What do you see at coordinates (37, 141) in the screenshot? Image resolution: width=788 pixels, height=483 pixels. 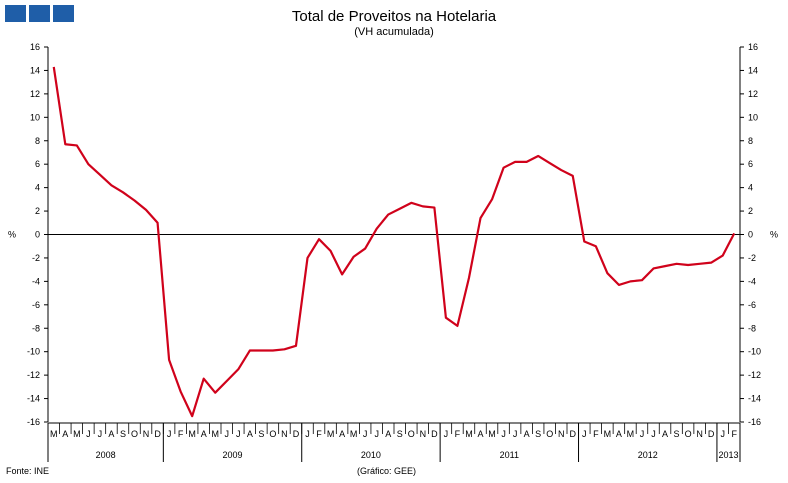 I see `left-y-tick-label: 8` at bounding box center [37, 141].